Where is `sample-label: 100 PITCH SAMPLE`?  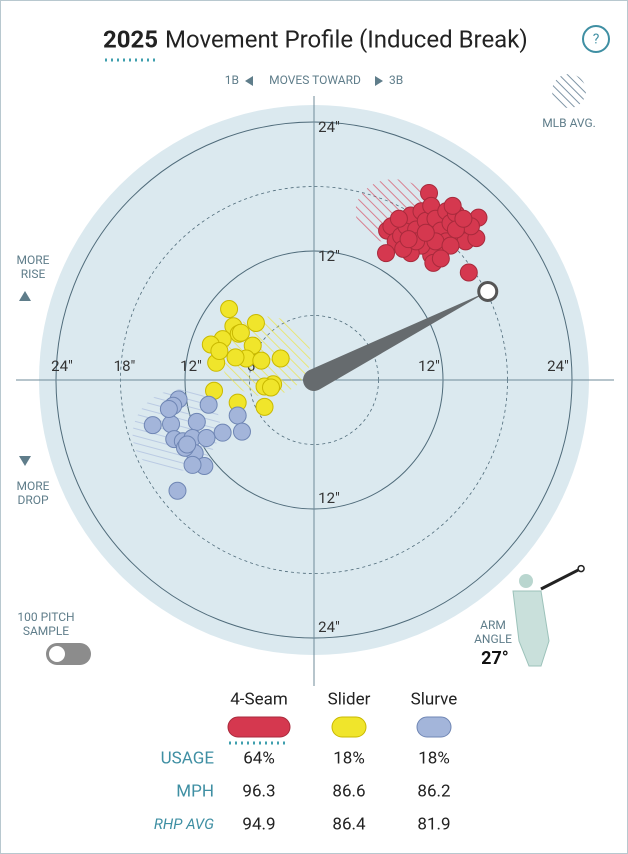
sample-label: 100 PITCH SAMPLE is located at coordinates (46, 624).